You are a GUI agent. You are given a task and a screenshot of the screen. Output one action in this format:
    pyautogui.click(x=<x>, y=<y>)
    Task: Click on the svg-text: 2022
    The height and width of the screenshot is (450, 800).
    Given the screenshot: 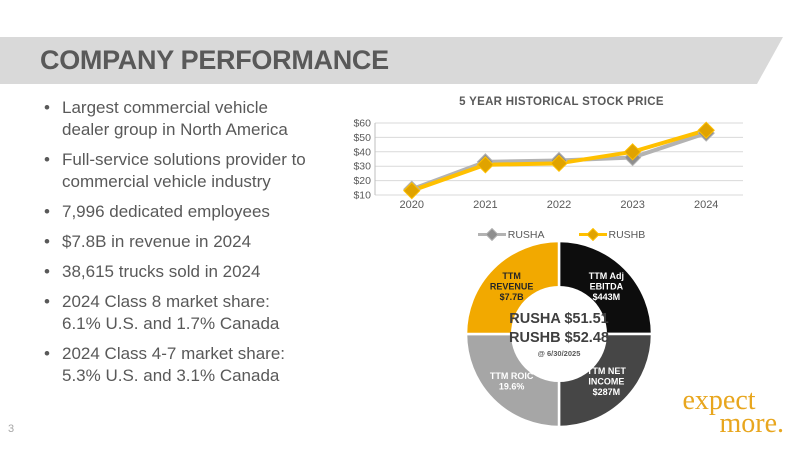 What is the action you would take?
    pyautogui.click(x=559, y=205)
    